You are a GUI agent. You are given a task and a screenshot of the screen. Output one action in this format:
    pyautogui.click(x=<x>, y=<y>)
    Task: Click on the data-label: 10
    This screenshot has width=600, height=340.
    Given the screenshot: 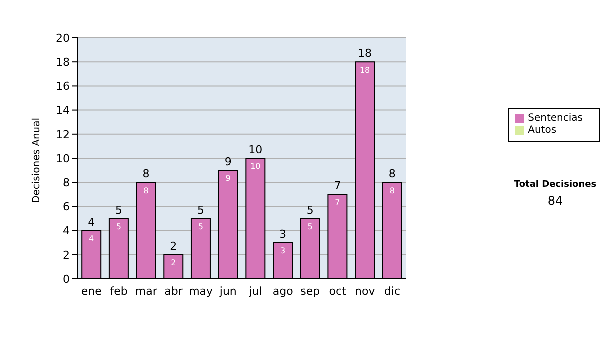 What is the action you would take?
    pyautogui.click(x=255, y=167)
    